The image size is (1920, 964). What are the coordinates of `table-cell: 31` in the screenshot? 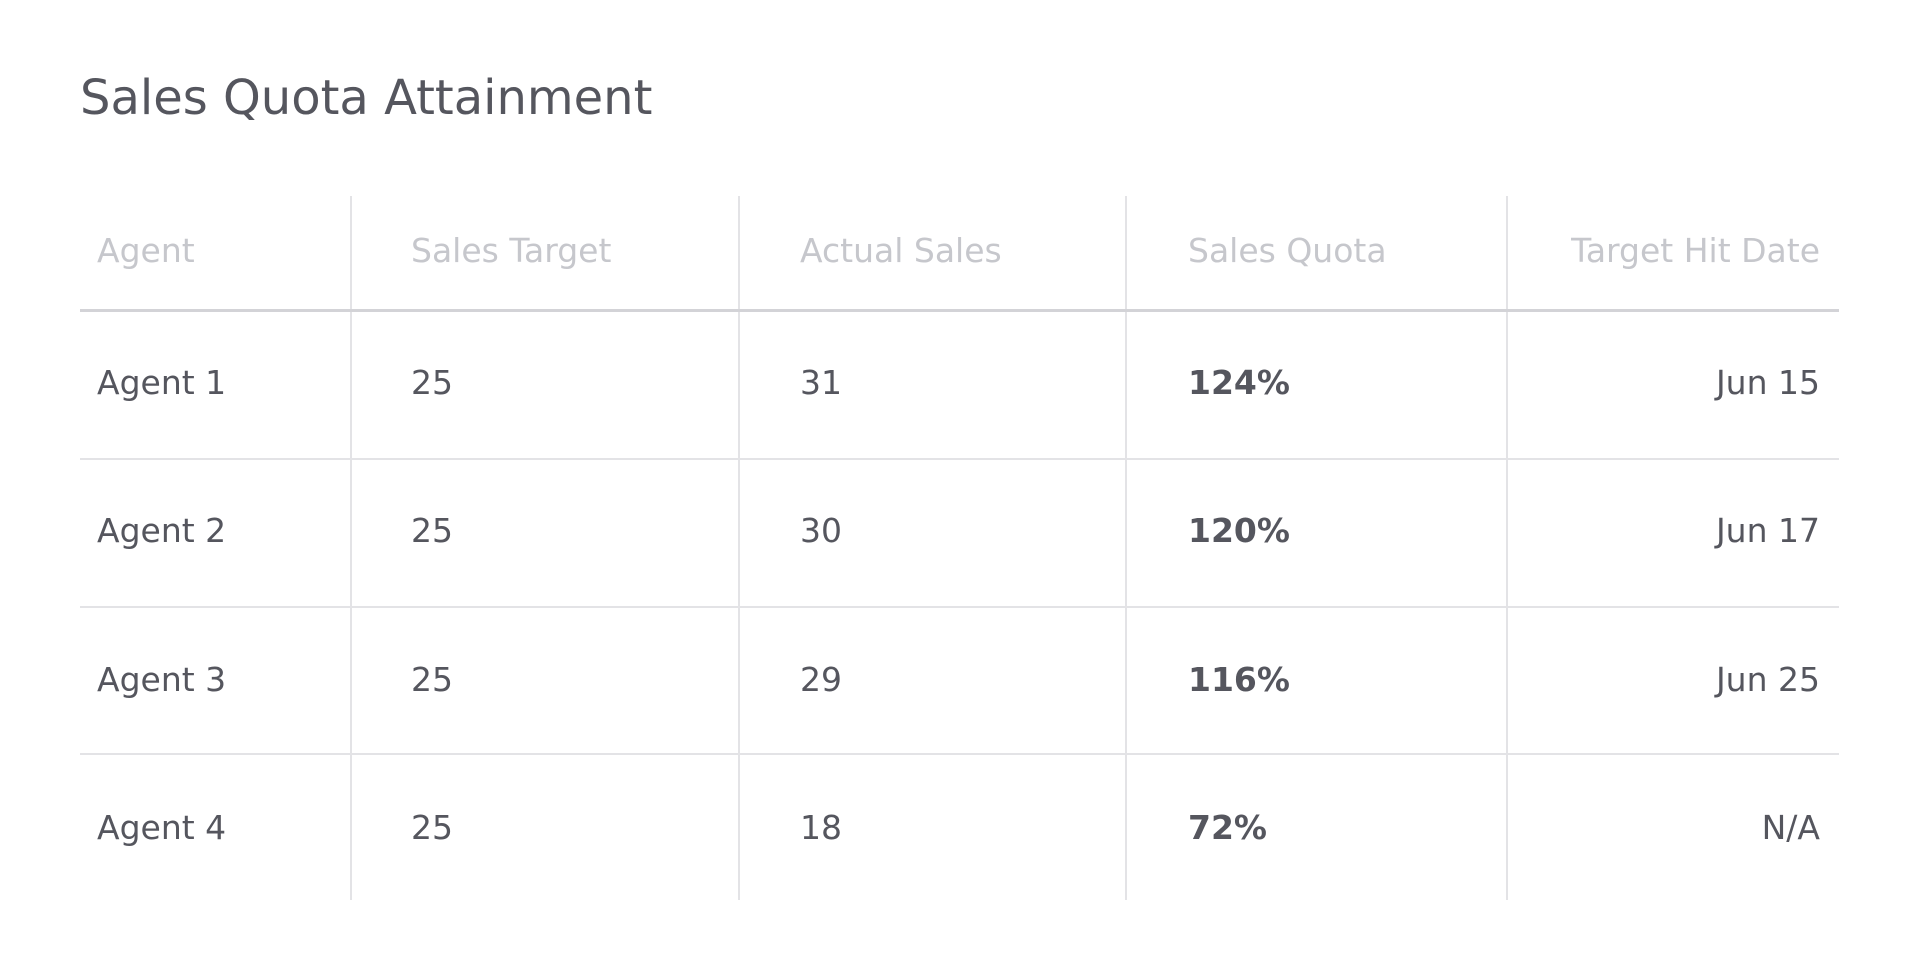 It's located at (821, 382).